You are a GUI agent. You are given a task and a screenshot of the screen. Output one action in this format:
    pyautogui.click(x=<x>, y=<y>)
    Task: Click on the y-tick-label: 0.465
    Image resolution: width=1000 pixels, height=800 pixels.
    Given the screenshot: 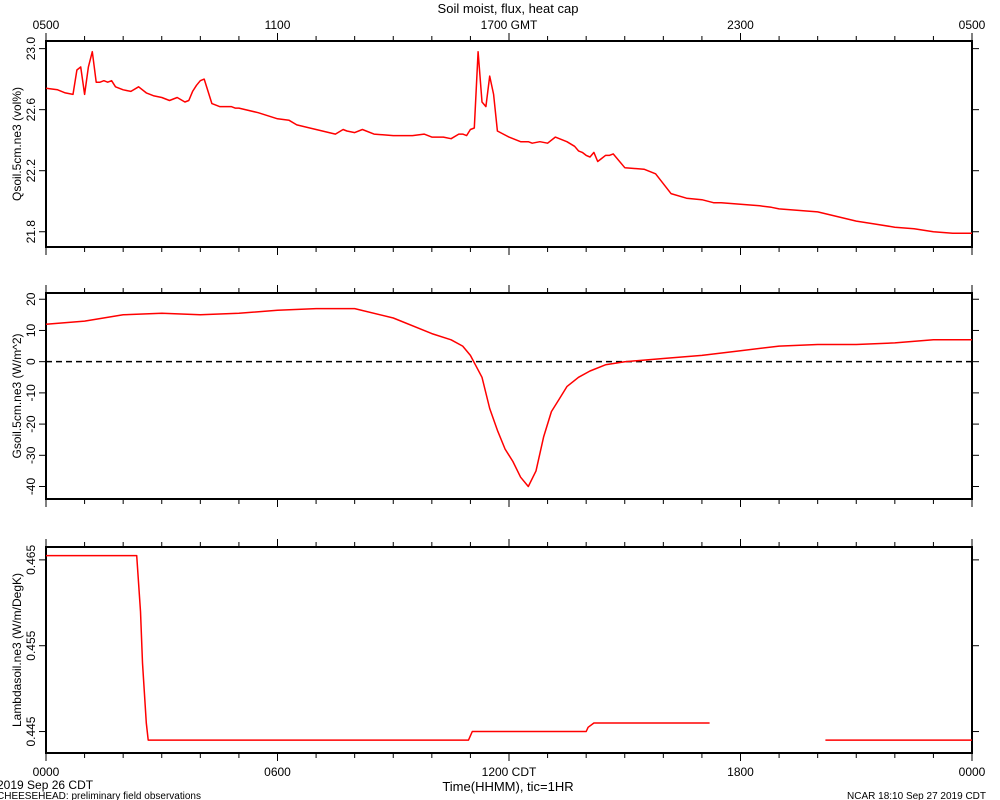 What is the action you would take?
    pyautogui.click(x=31, y=560)
    